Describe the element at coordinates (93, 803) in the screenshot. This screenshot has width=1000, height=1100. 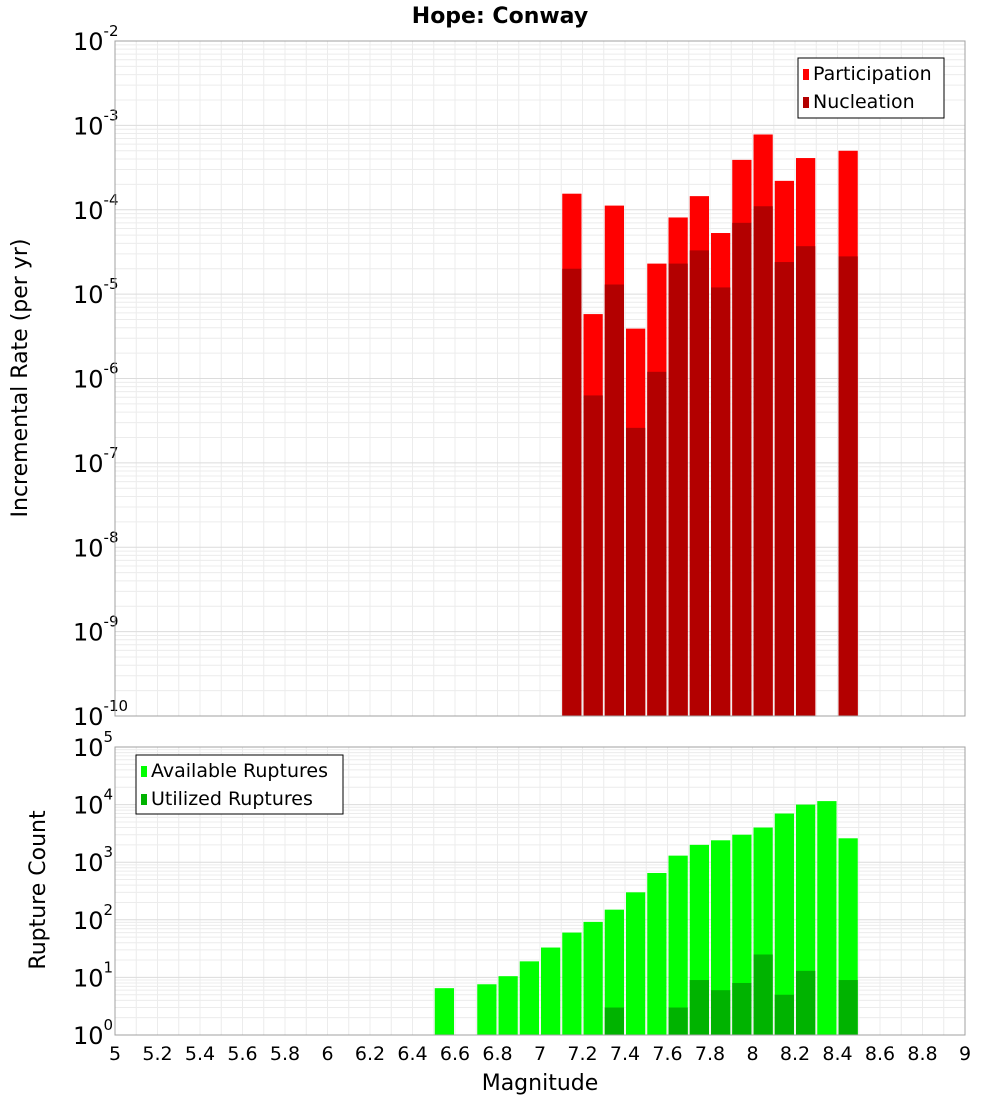
I see `y-tick-label: 10⁴` at that location.